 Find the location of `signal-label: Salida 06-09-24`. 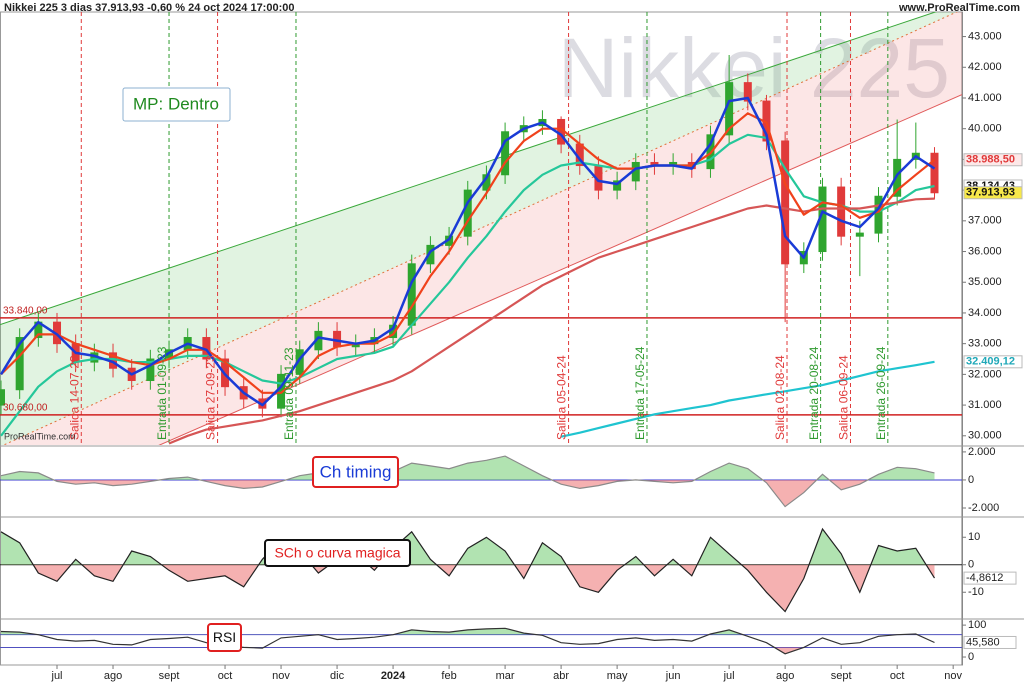

signal-label: Salida 06-09-24 is located at coordinates (844, 397).